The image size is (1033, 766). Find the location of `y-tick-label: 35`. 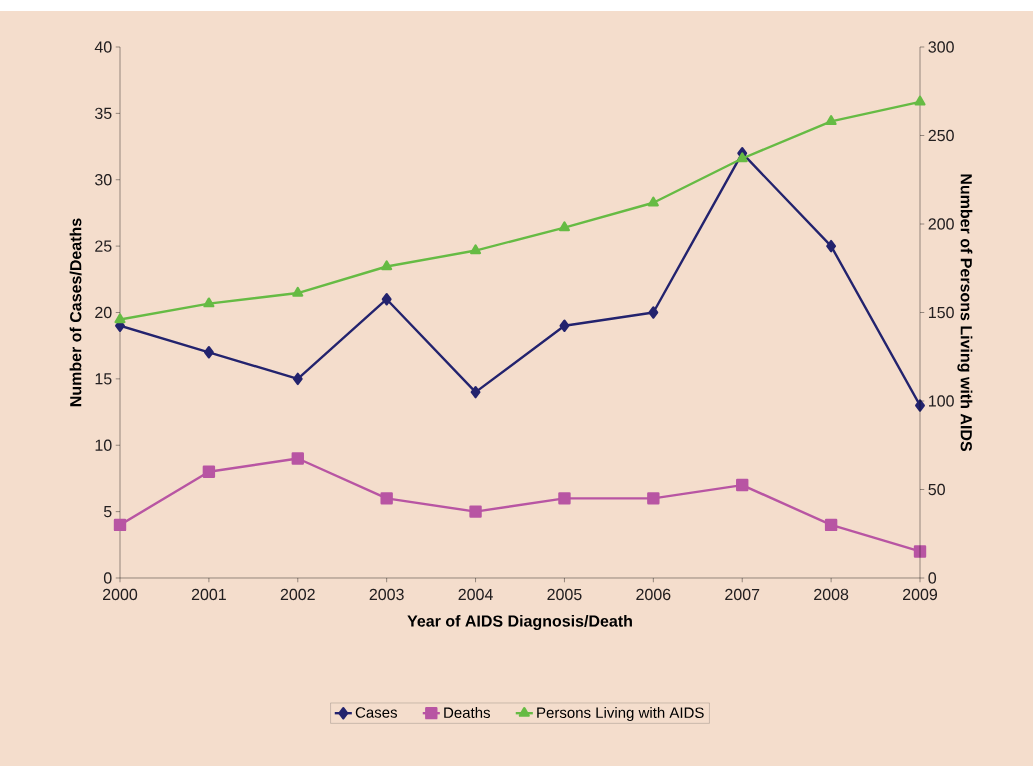

y-tick-label: 35 is located at coordinates (103, 113).